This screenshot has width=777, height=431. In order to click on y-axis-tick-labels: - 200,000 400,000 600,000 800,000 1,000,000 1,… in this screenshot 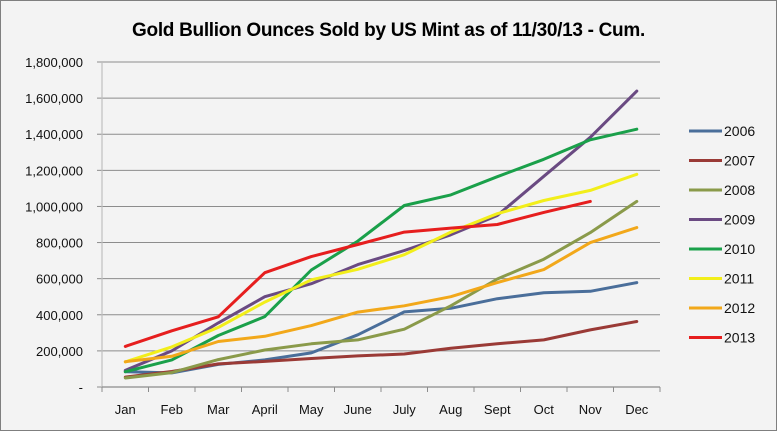, I will do `click(54, 225)`.